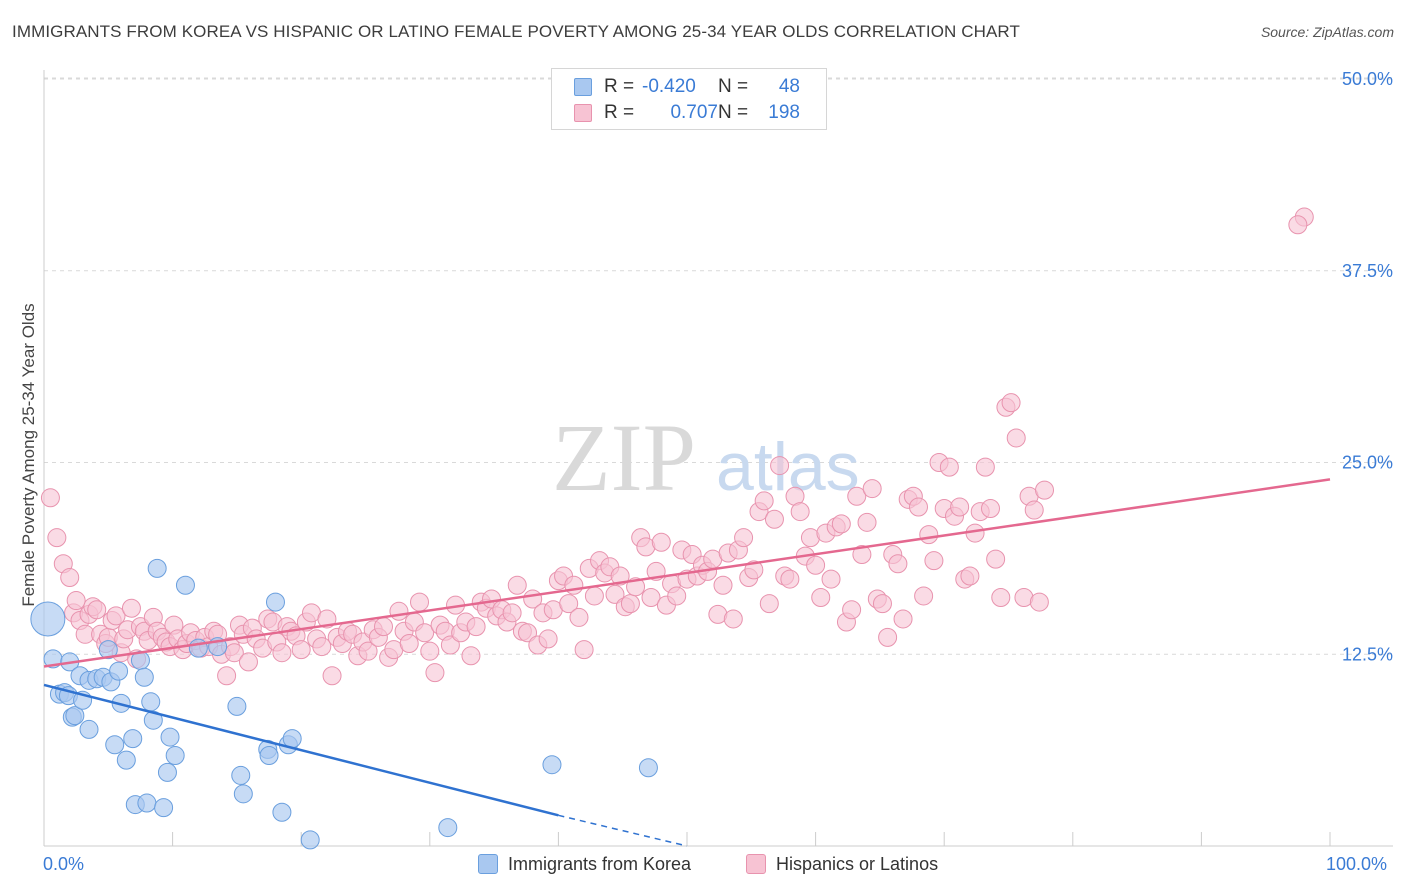 The height and width of the screenshot is (892, 1406). Describe the element at coordinates (694, 112) in the screenshot. I see `hispanic-r-value: 0.707` at that location.